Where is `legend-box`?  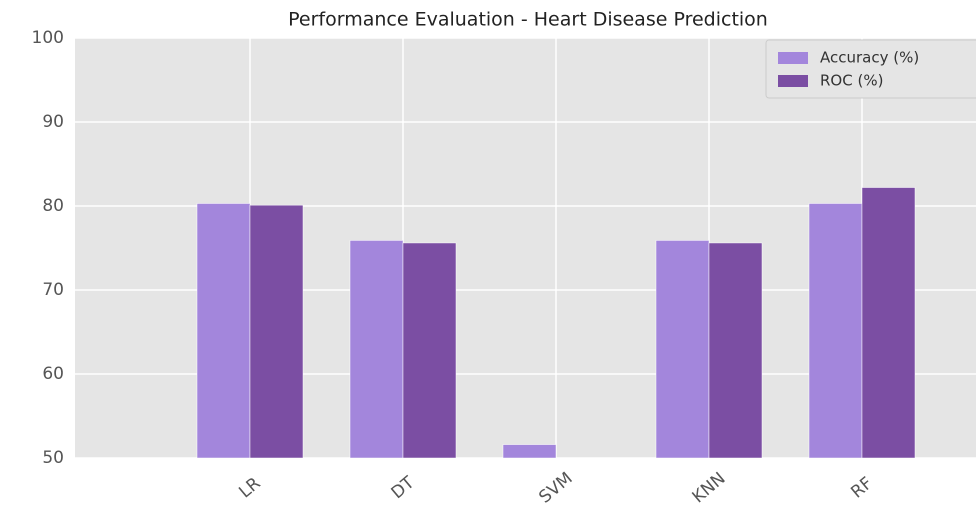
legend-box is located at coordinates (870, 69).